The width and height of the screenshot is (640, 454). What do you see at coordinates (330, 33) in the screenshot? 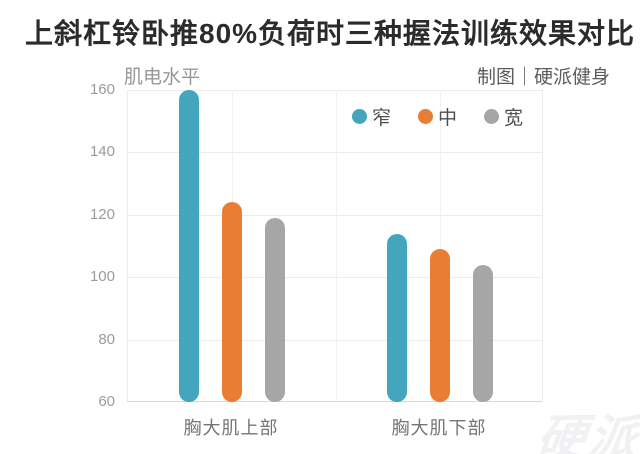
I see `chart-title: 上斜杠铃卧推80%负荷时三种握法训练效果对比` at bounding box center [330, 33].